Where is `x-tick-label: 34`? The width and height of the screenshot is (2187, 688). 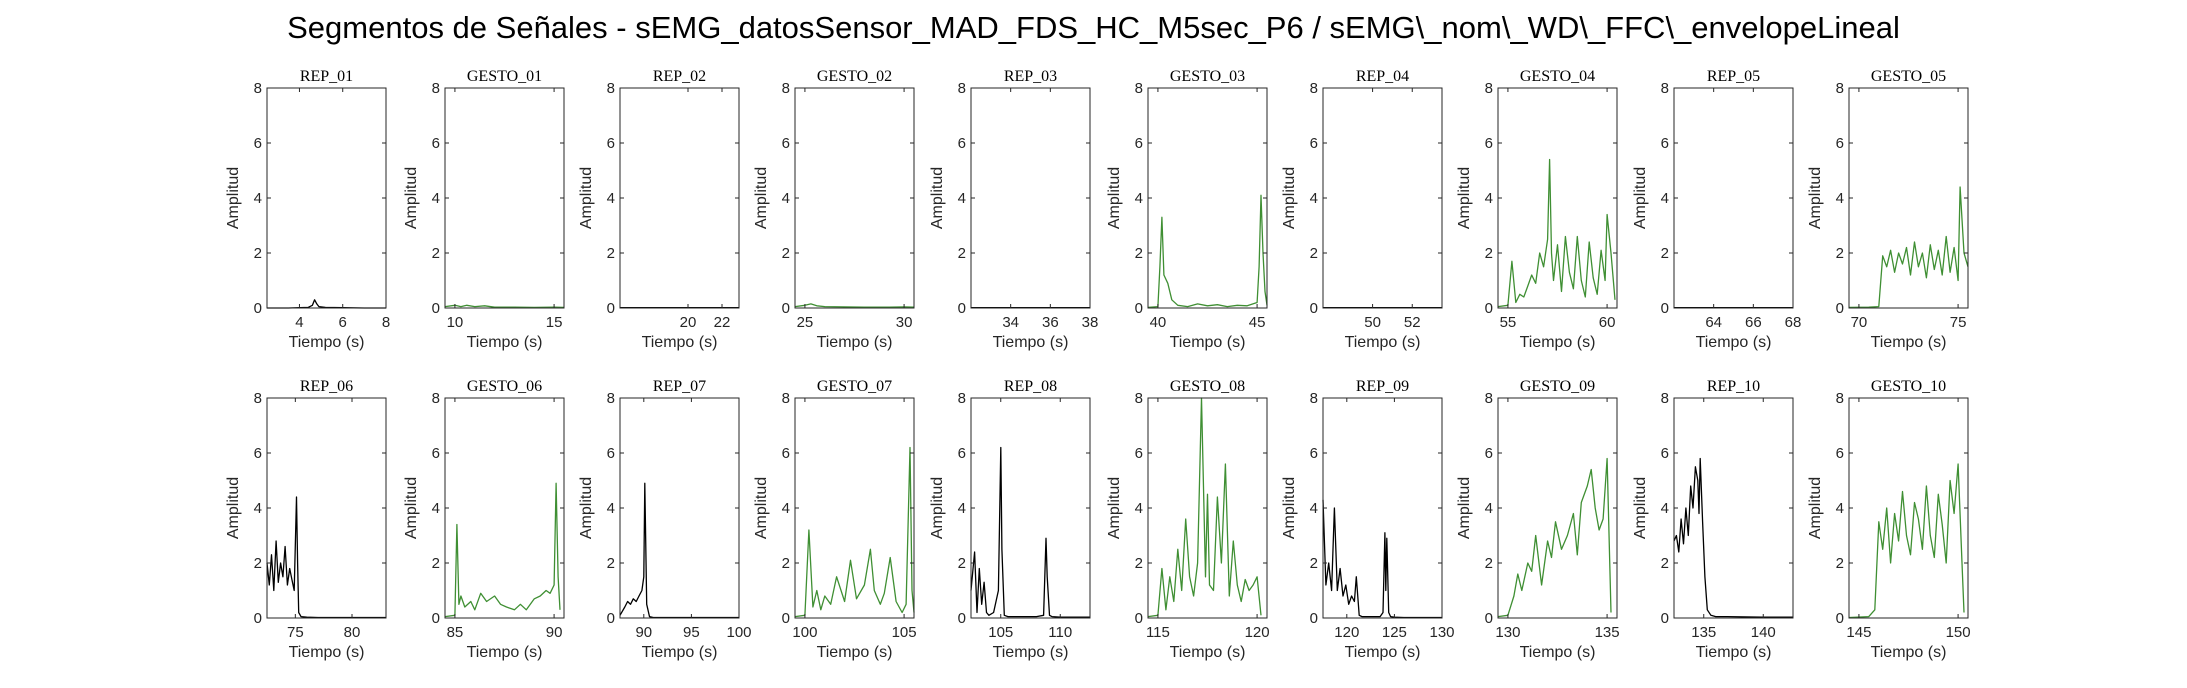 x-tick-label: 34 is located at coordinates (1010, 322).